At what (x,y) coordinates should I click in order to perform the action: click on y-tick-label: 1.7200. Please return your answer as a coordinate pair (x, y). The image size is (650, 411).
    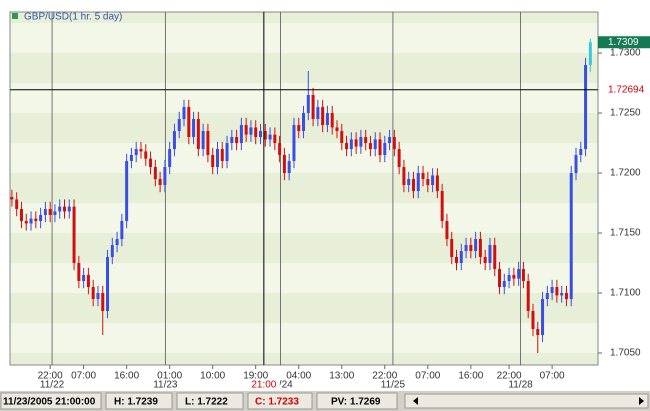
    Looking at the image, I should click on (625, 173).